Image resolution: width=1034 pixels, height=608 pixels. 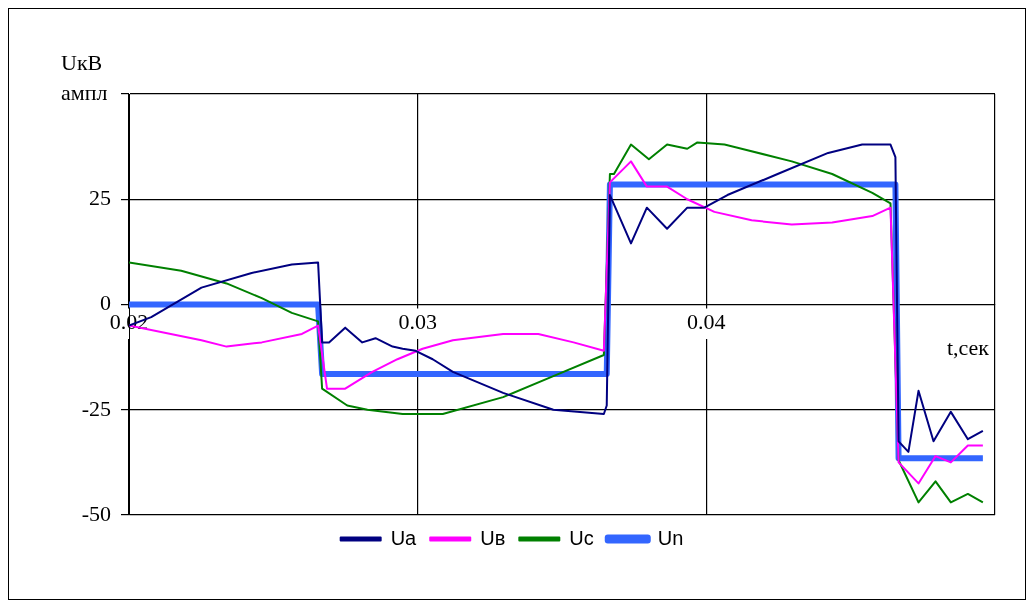 What do you see at coordinates (100, 198) in the screenshot?
I see `y-tick-label: 25` at bounding box center [100, 198].